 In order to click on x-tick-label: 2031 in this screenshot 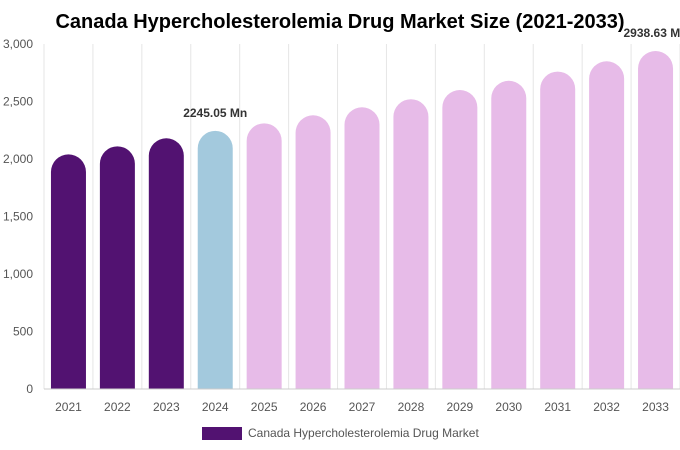, I will do `click(557, 407)`.